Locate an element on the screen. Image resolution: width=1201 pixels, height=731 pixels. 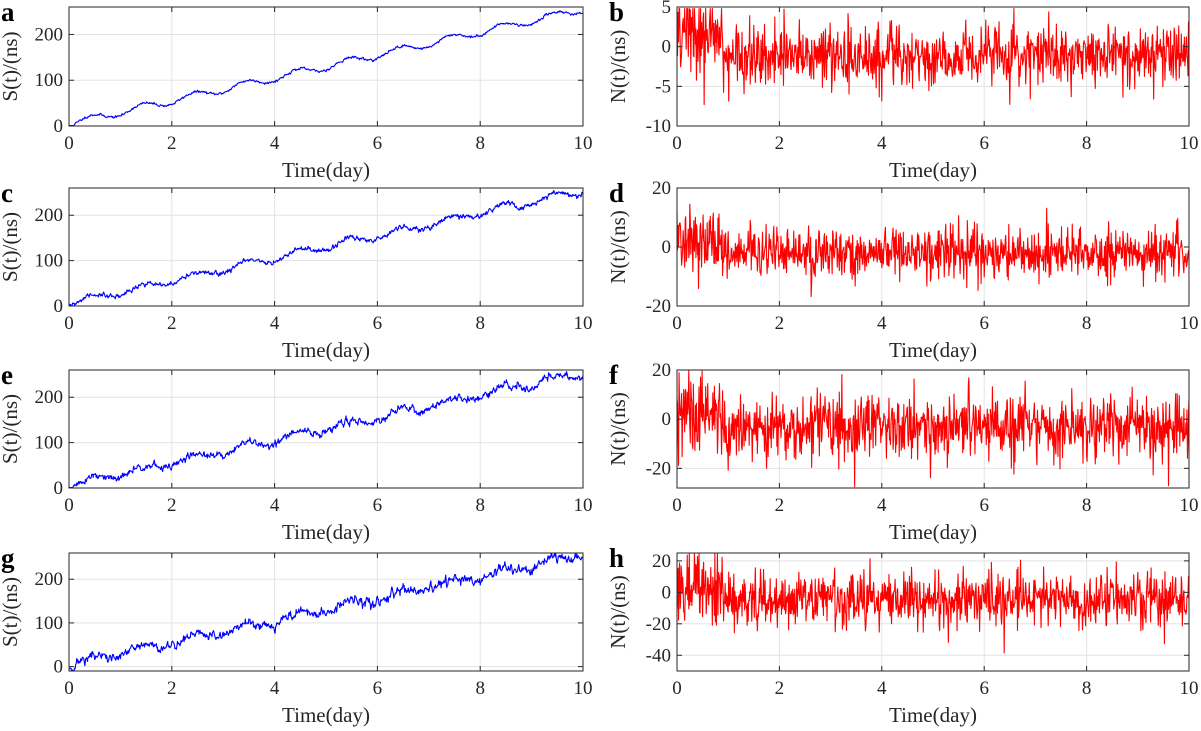
panel-label: b is located at coordinates (616, 13).